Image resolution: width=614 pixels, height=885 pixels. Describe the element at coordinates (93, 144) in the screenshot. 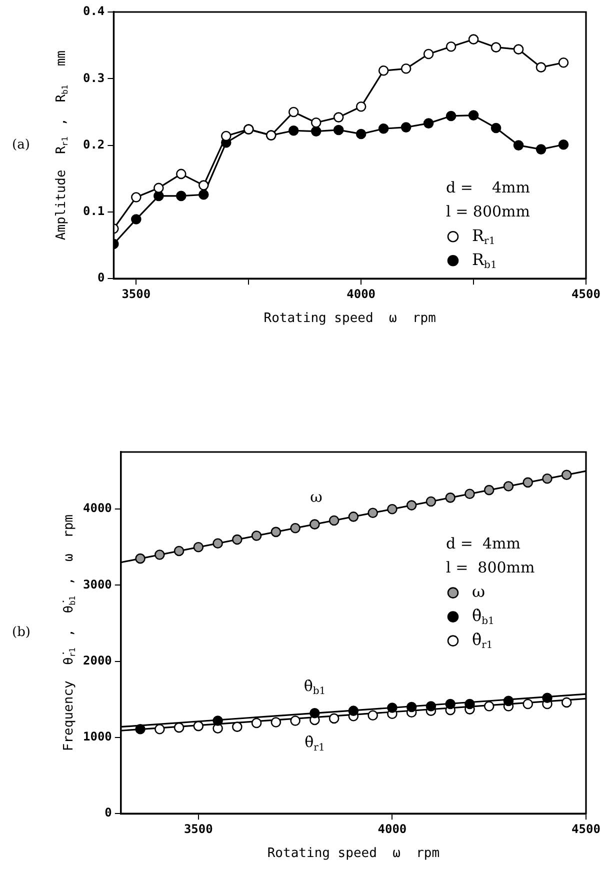

I see `y-tick-label: 0.2` at that location.